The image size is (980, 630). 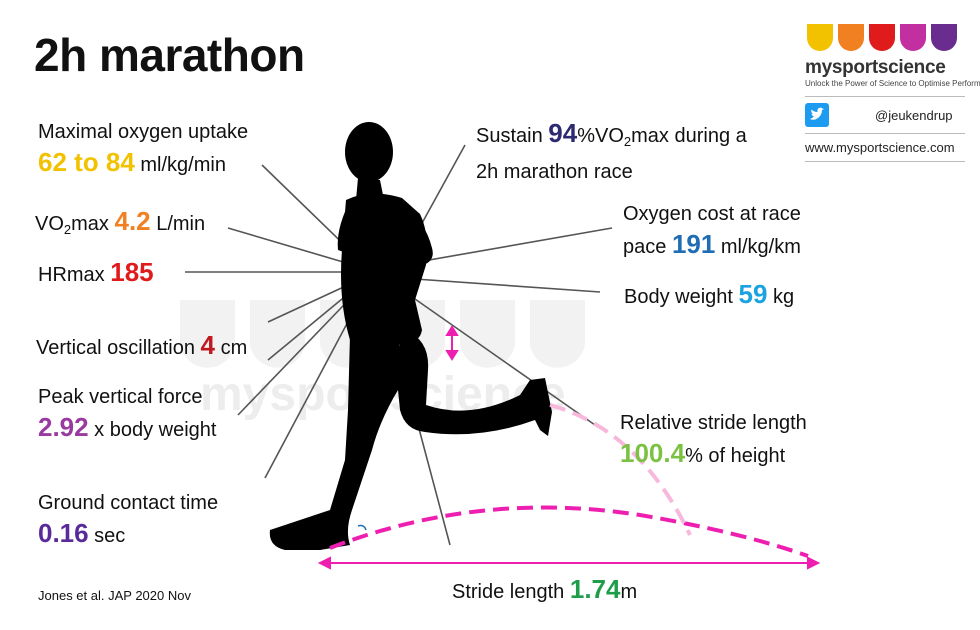 I want to click on start-tick, so click(x=362, y=527).